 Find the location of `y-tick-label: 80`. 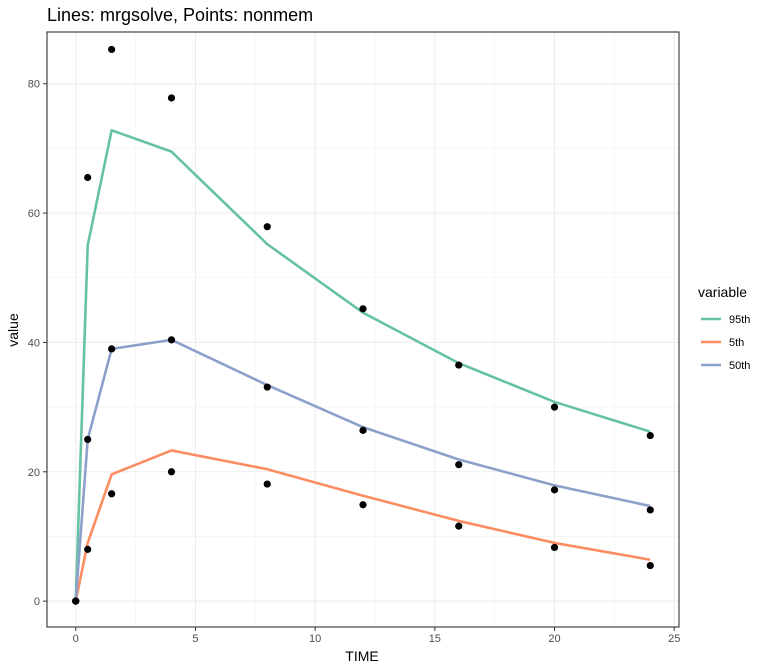

y-tick-label: 80 is located at coordinates (34, 85).